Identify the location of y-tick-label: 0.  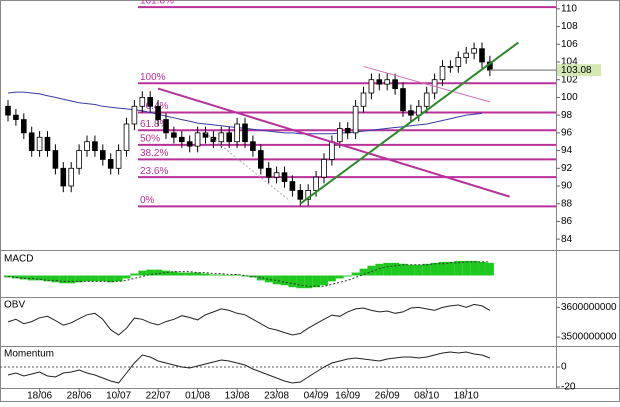
(564, 367).